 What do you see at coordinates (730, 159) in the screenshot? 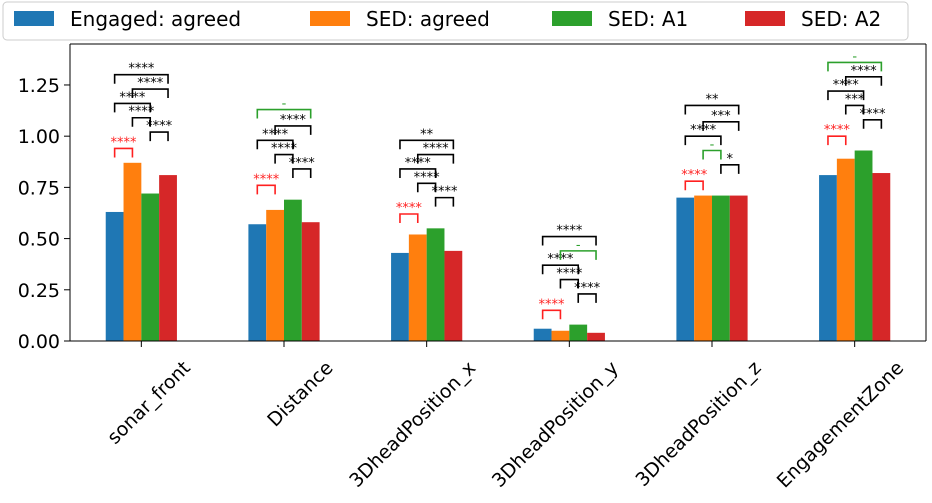
I see `significance-label: *` at bounding box center [730, 159].